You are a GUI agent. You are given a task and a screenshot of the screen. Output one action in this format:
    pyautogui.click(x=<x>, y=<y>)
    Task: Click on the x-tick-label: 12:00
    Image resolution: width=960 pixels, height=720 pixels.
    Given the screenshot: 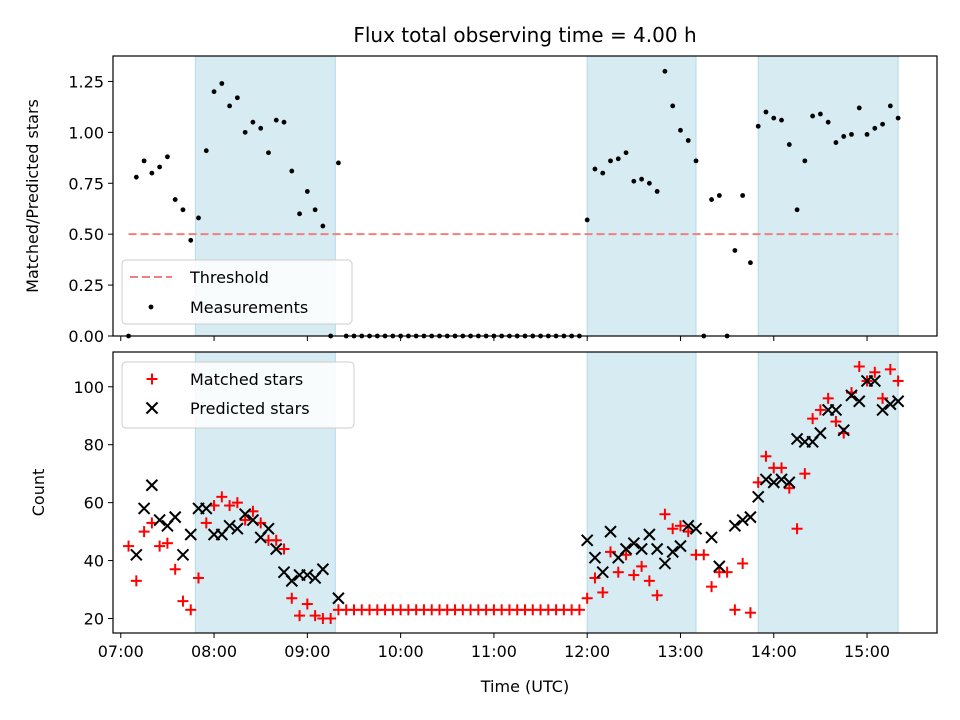 What is the action you would take?
    pyautogui.click(x=587, y=651)
    